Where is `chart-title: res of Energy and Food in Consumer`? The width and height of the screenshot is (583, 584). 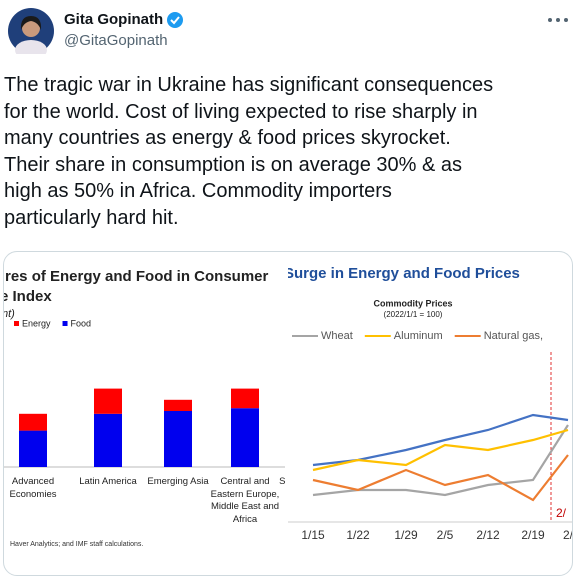 chart-title: res of Energy and Food in Consumer is located at coordinates (137, 276).